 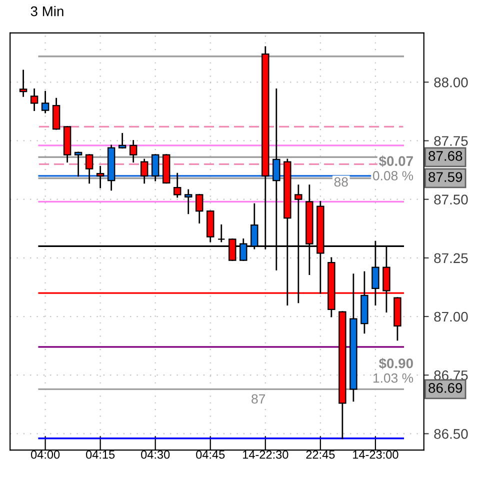 What do you see at coordinates (451, 258) in the screenshot?
I see `y-tick-label: 87.25` at bounding box center [451, 258].